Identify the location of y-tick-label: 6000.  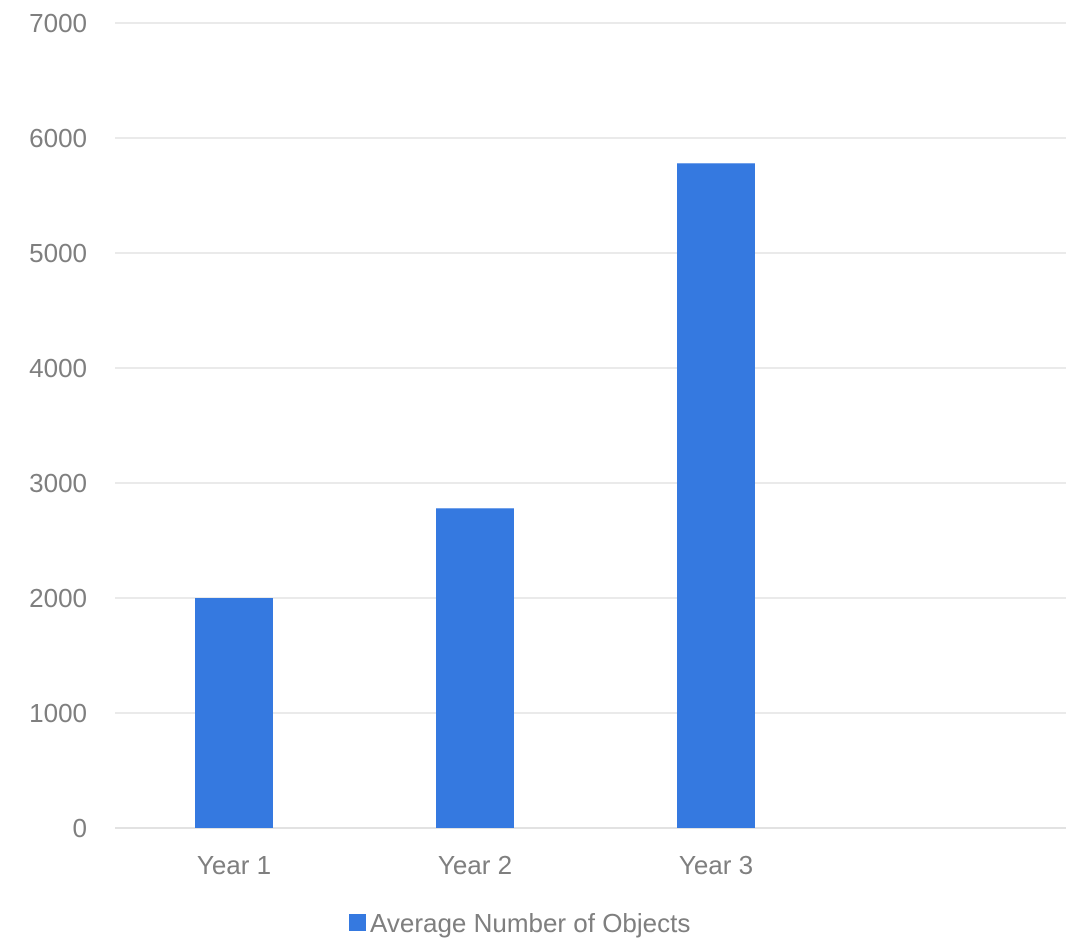
(58, 138).